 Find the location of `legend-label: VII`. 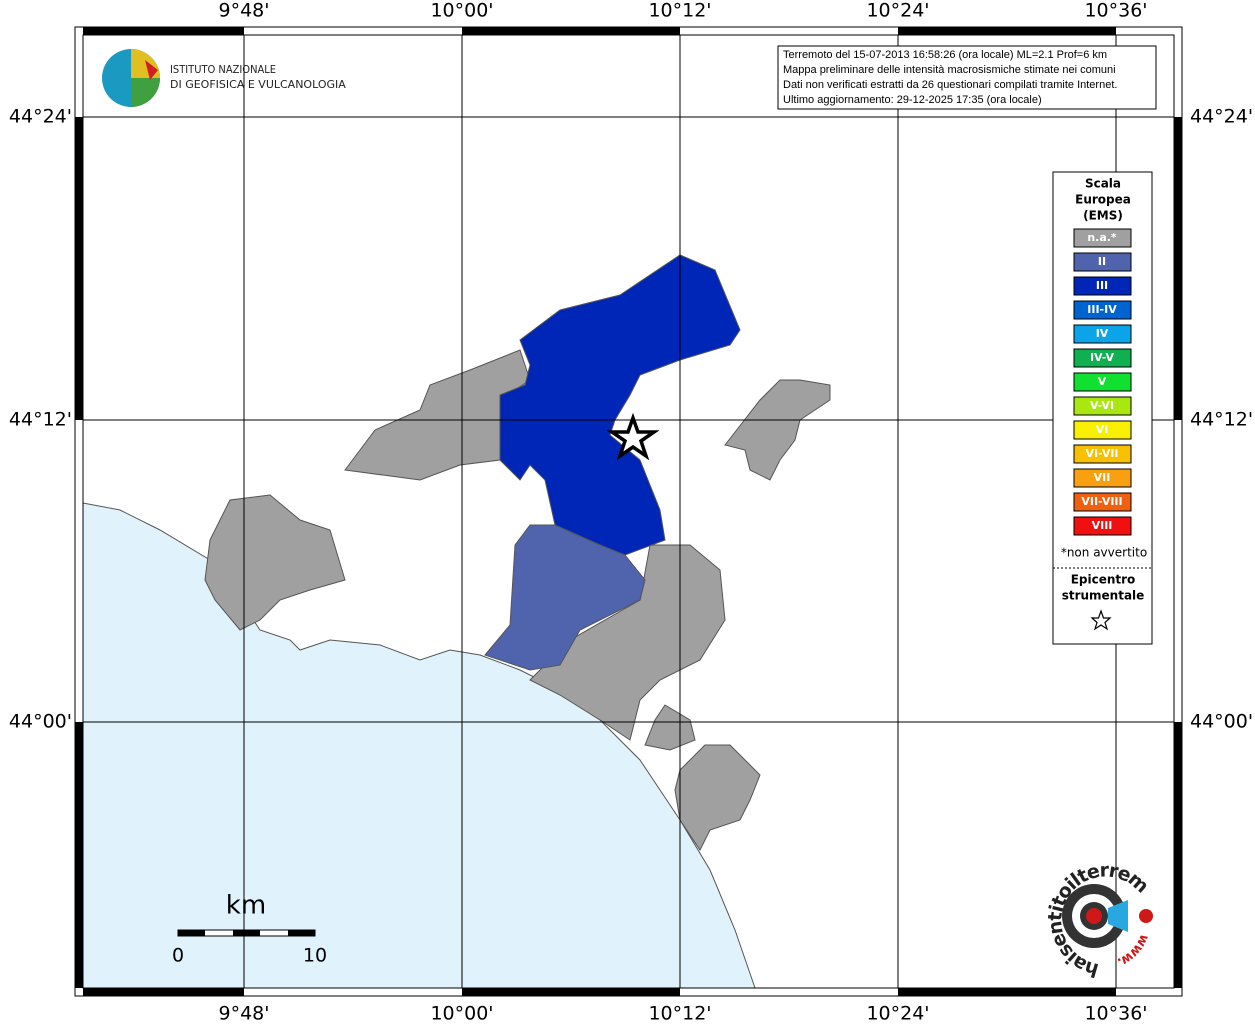

legend-label: VII is located at coordinates (1102, 477).